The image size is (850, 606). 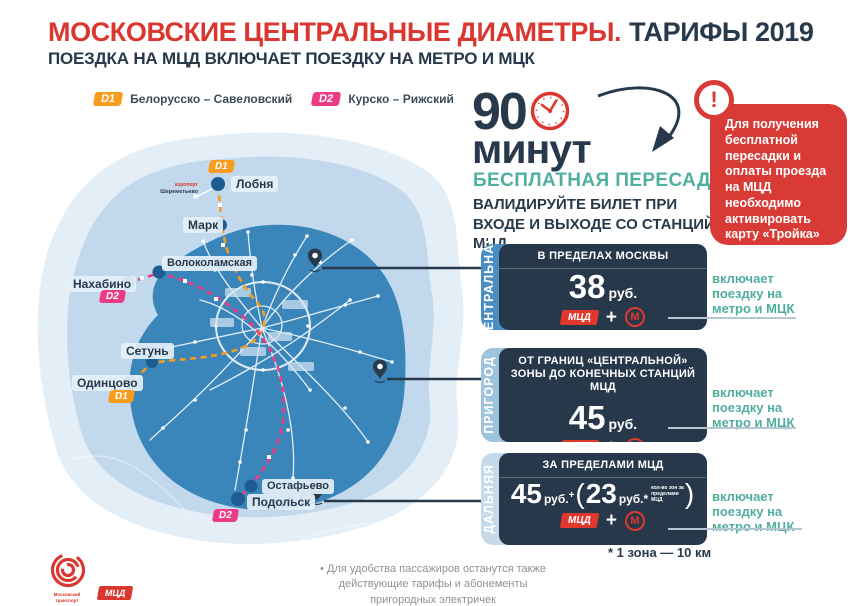 I want to click on station-label: Лобня, so click(x=255, y=184).